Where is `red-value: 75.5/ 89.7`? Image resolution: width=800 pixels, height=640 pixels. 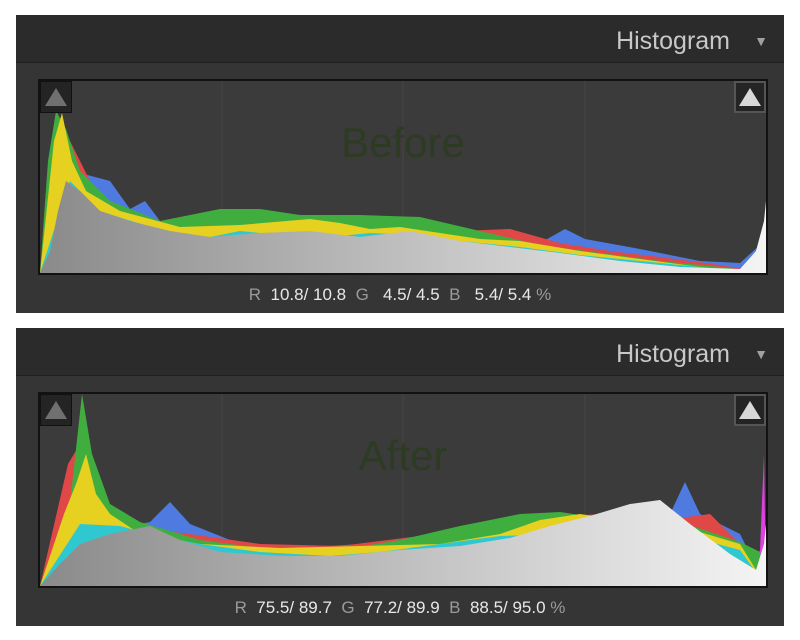
red-value: 75.5/ 89.7 is located at coordinates (294, 607).